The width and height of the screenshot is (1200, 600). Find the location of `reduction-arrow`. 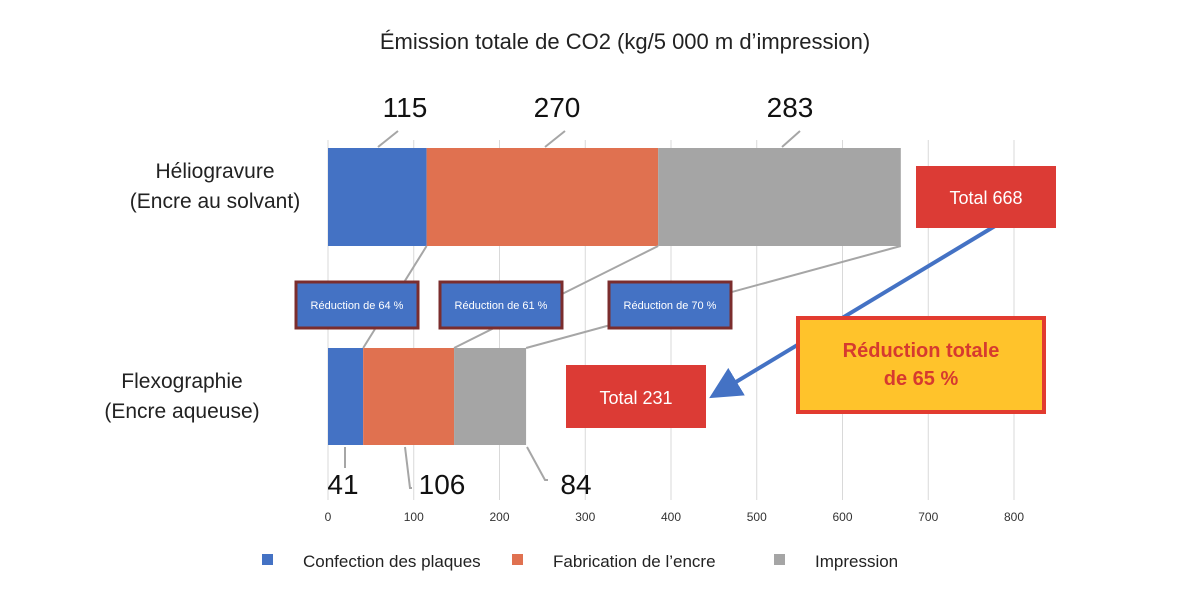

reduction-arrow is located at coordinates (853, 311).